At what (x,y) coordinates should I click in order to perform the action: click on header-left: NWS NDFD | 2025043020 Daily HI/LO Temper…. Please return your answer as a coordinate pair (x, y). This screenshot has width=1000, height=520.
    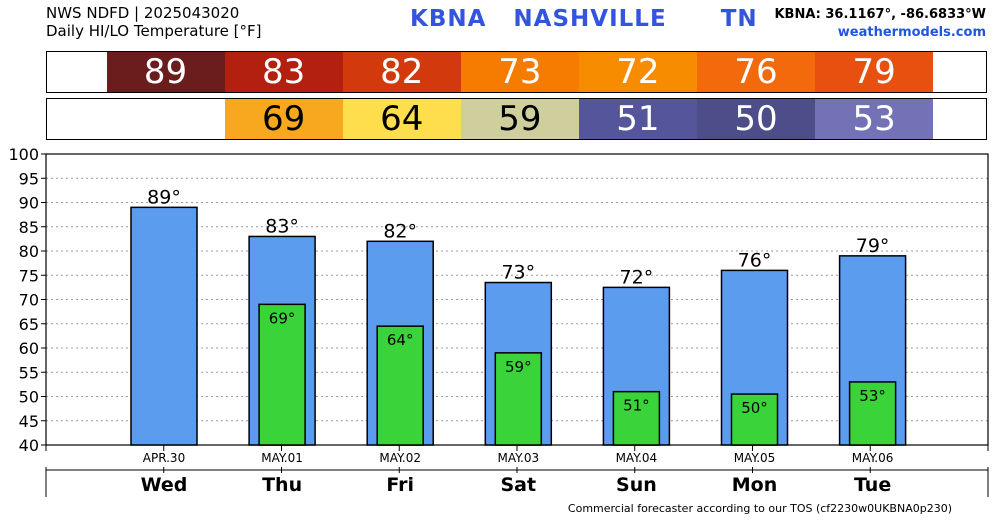
    Looking at the image, I should click on (154, 22).